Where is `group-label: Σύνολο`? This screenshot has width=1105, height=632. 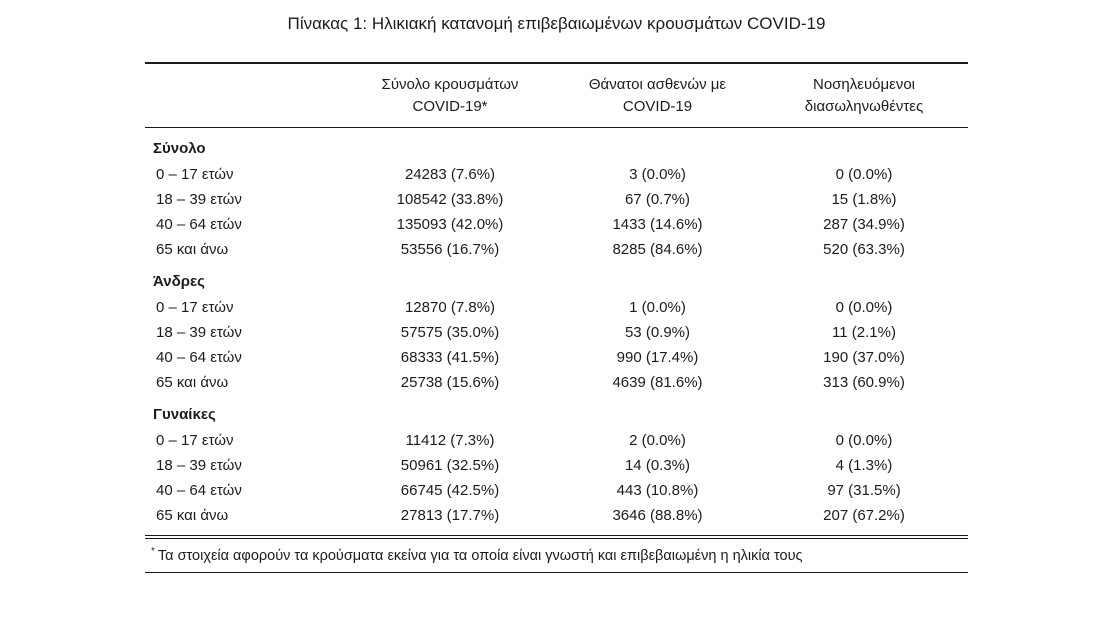 group-label: Σύνολο is located at coordinates (179, 148).